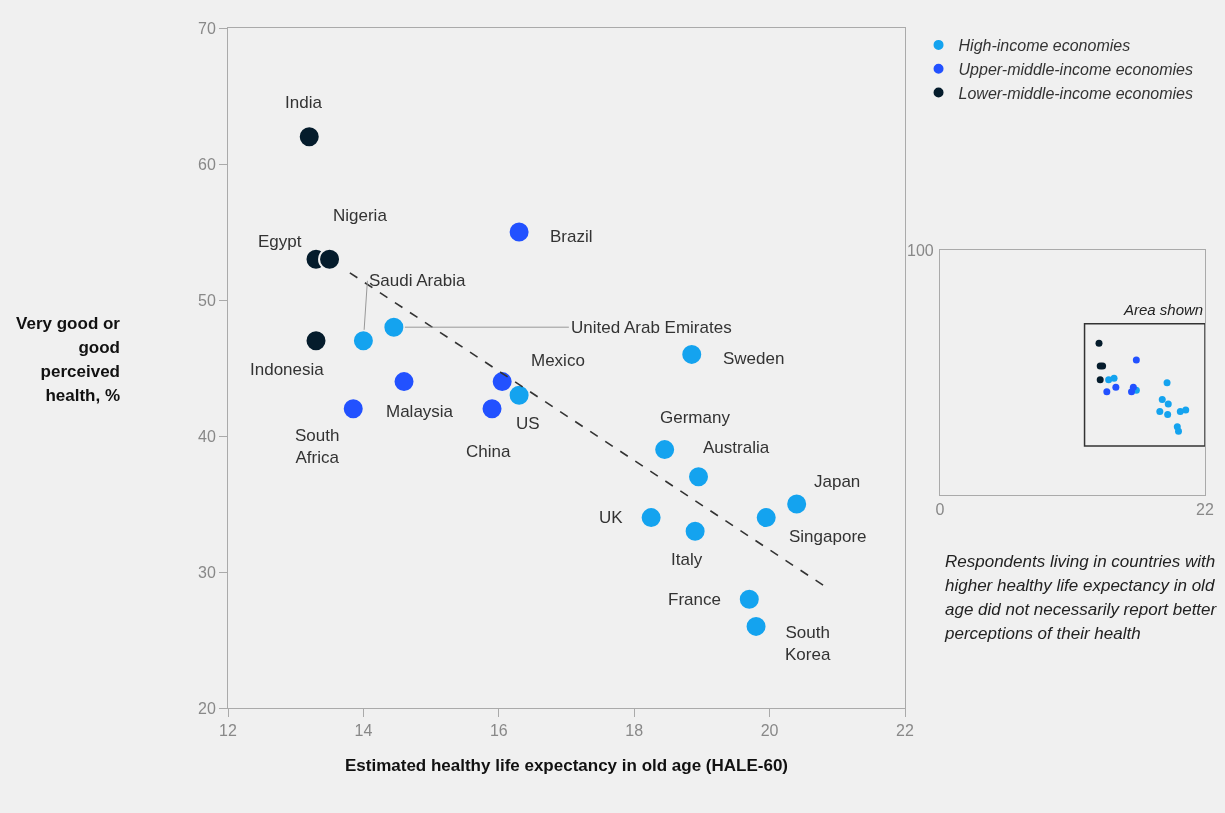  What do you see at coordinates (207, 572) in the screenshot?
I see `y-tick-label: 30` at bounding box center [207, 572].